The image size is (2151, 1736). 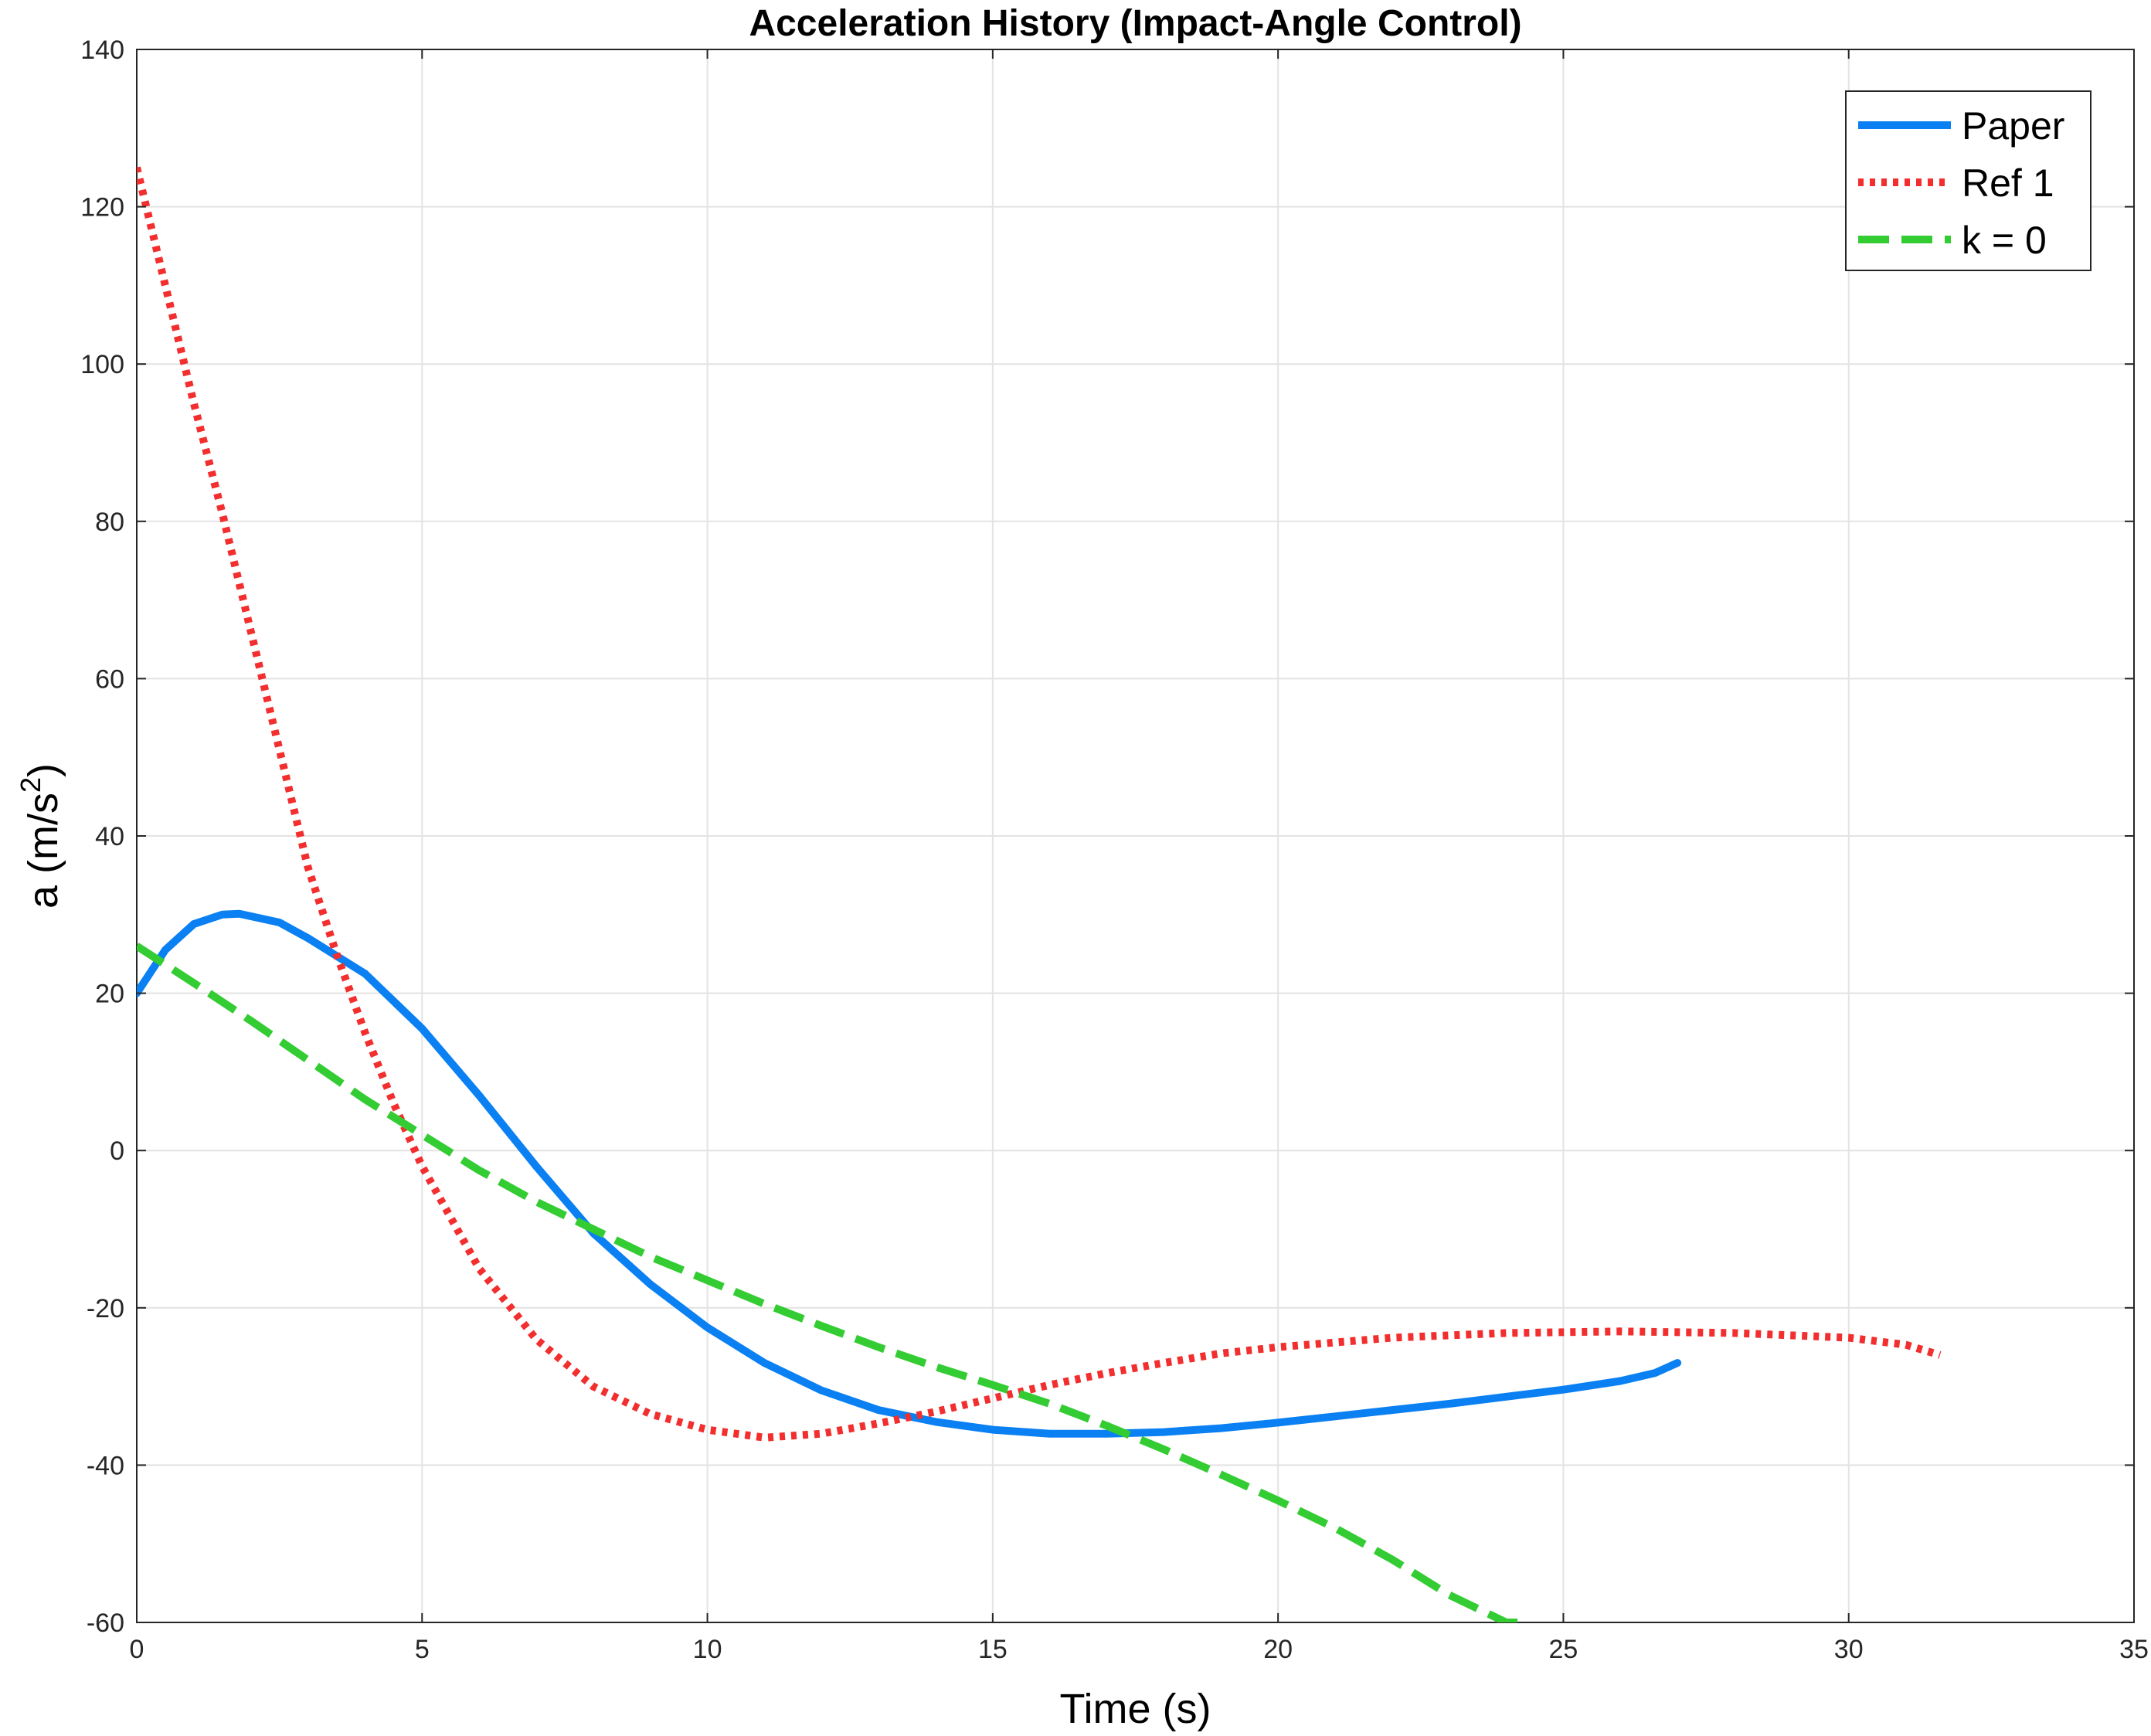 I want to click on x-tick-label: 30, so click(x=1849, y=1650).